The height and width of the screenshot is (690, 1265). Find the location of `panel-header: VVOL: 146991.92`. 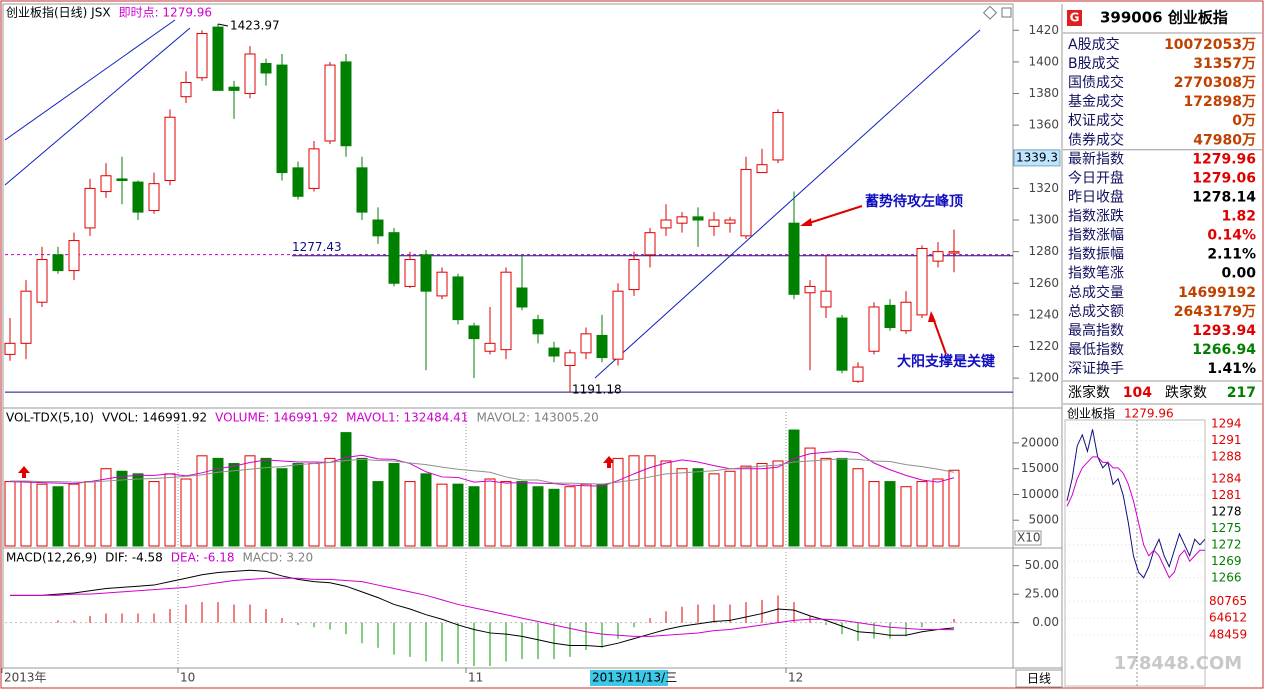

panel-header: VVOL: 146991.92 is located at coordinates (154, 418).